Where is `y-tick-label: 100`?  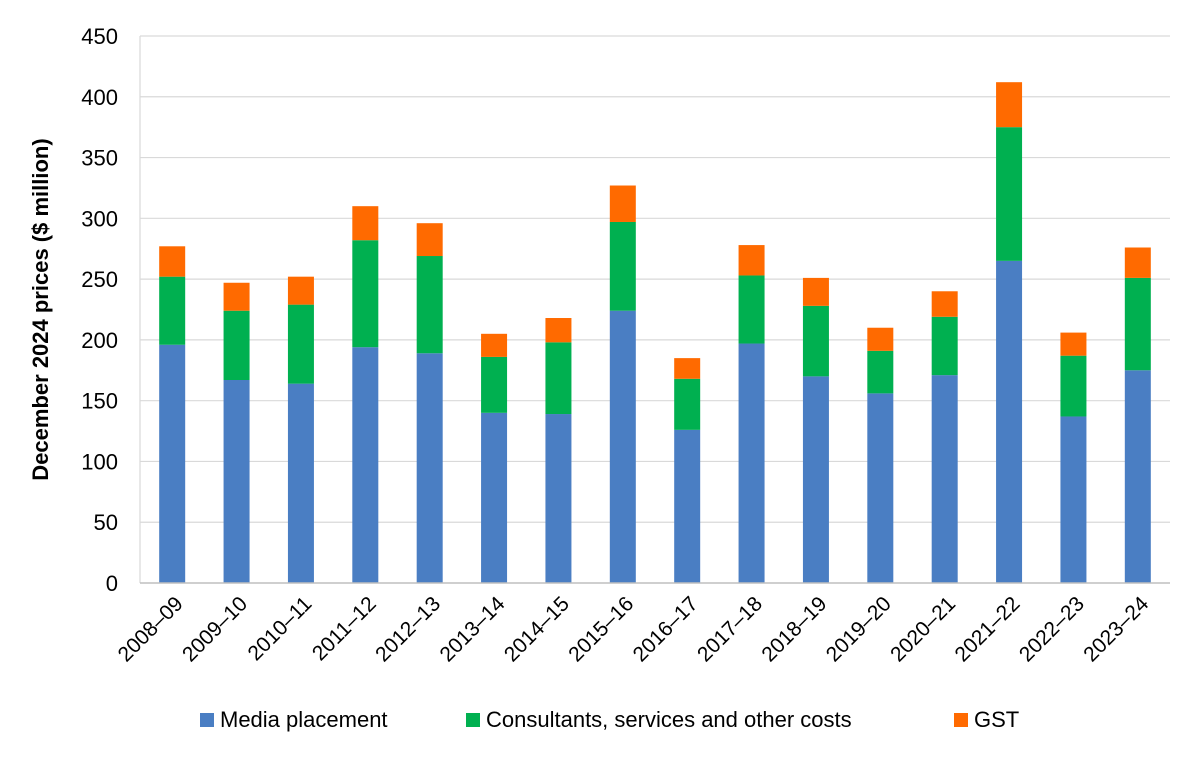 y-tick-label: 100 is located at coordinates (99, 461).